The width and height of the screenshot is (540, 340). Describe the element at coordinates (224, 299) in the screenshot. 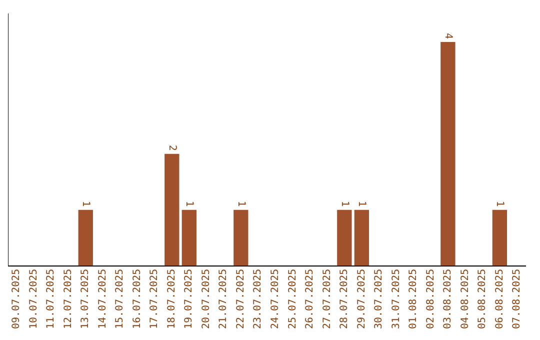

I see `x-tick-label: 21.07.2025` at that location.